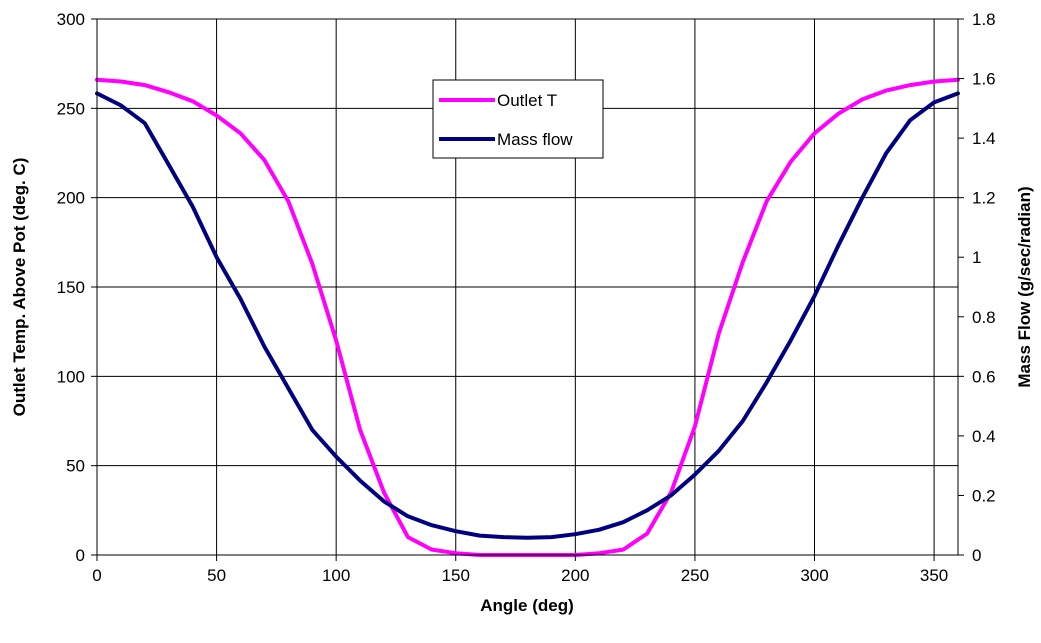 Image resolution: width=1041 pixels, height=643 pixels. I want to click on left-y-tick-label: 100, so click(71, 376).